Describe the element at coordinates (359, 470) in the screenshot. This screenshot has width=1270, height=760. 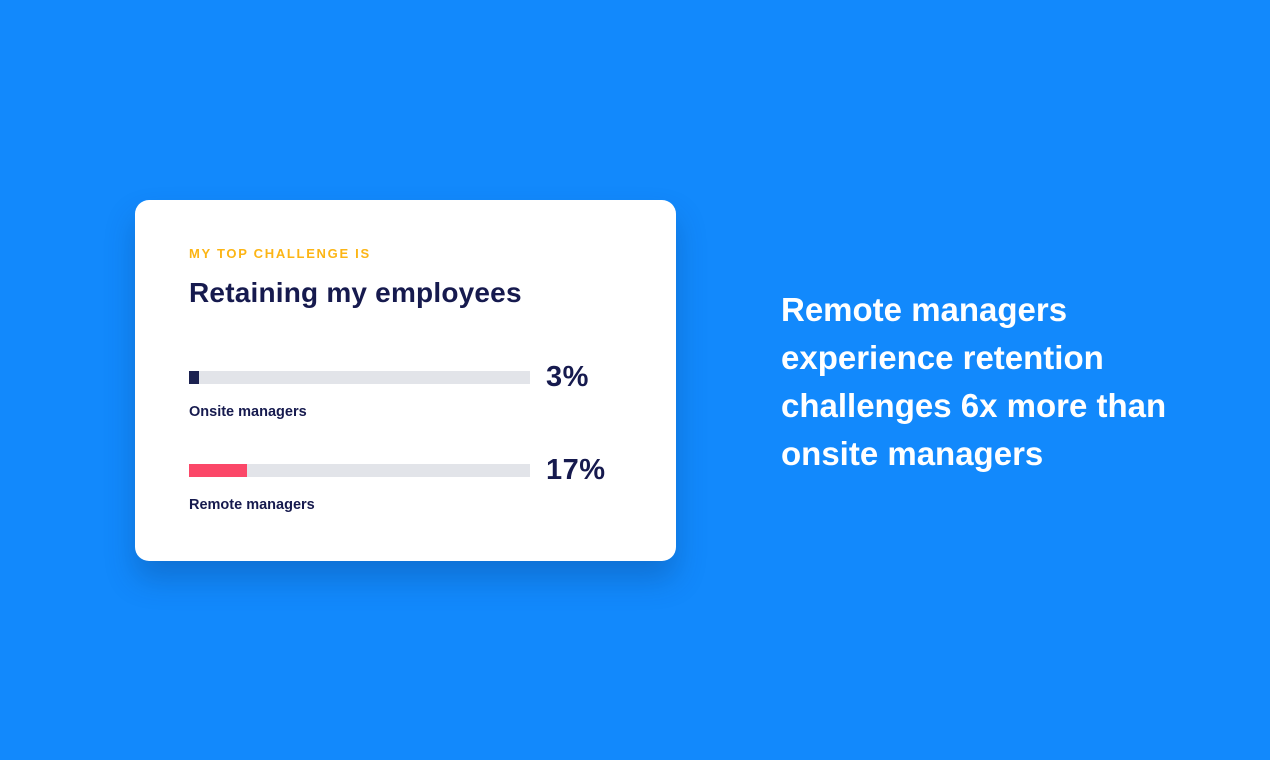
I see `remote-bar-track` at that location.